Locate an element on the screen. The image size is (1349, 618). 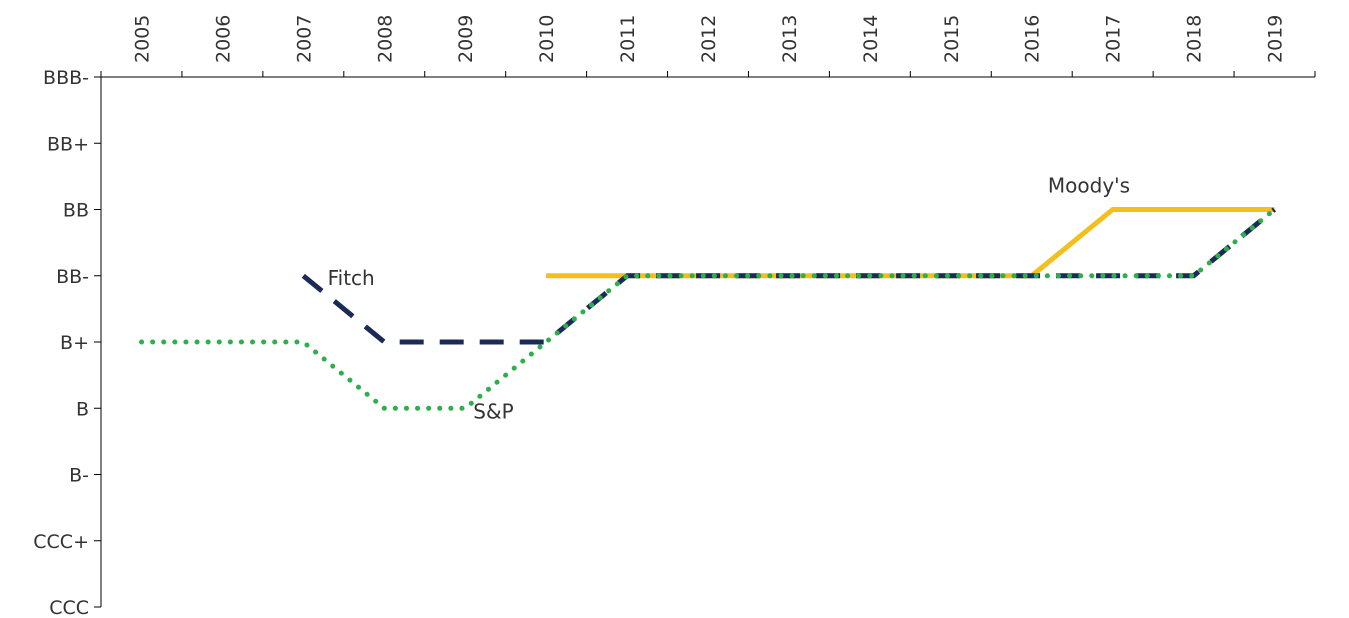
series-line-moody-s is located at coordinates (910, 243).